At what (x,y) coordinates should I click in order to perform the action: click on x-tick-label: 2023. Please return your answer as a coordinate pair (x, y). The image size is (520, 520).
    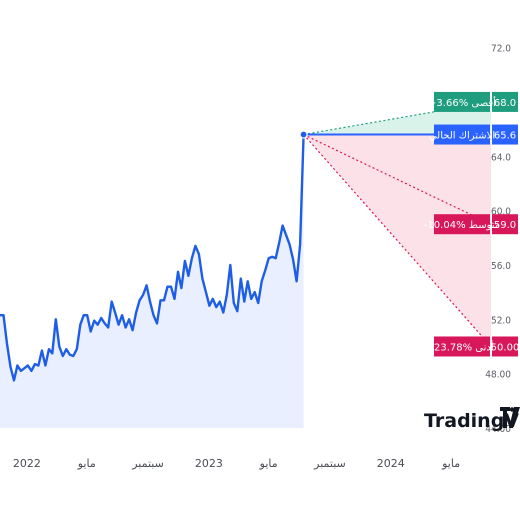
    Looking at the image, I should click on (209, 463).